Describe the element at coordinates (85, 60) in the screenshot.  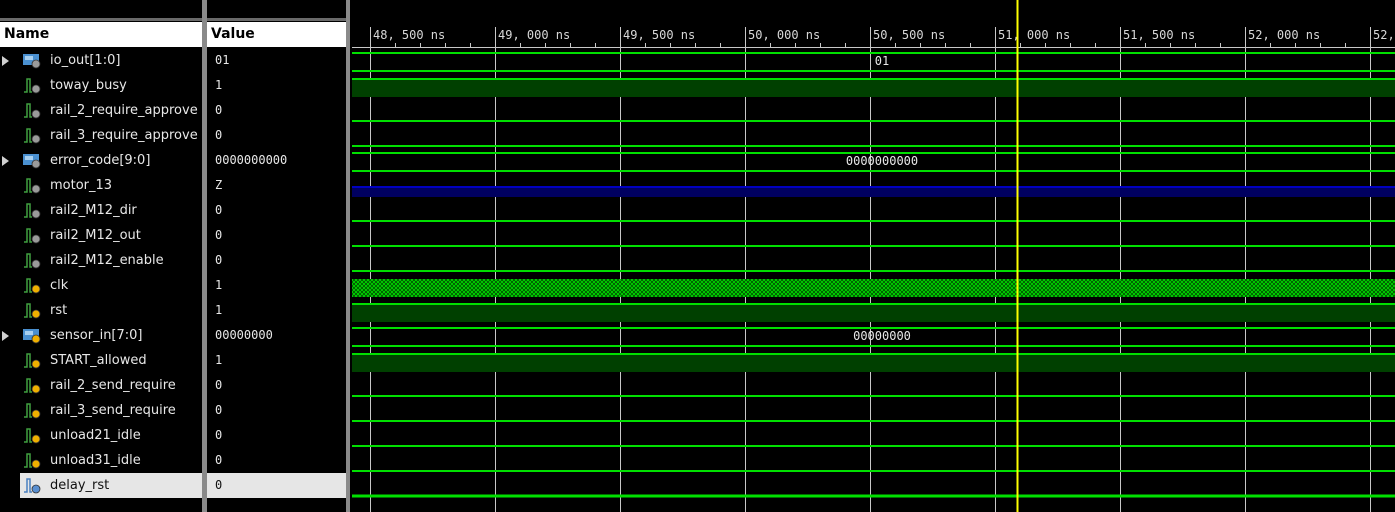
I see `signal-name: io_out[1:0]` at that location.